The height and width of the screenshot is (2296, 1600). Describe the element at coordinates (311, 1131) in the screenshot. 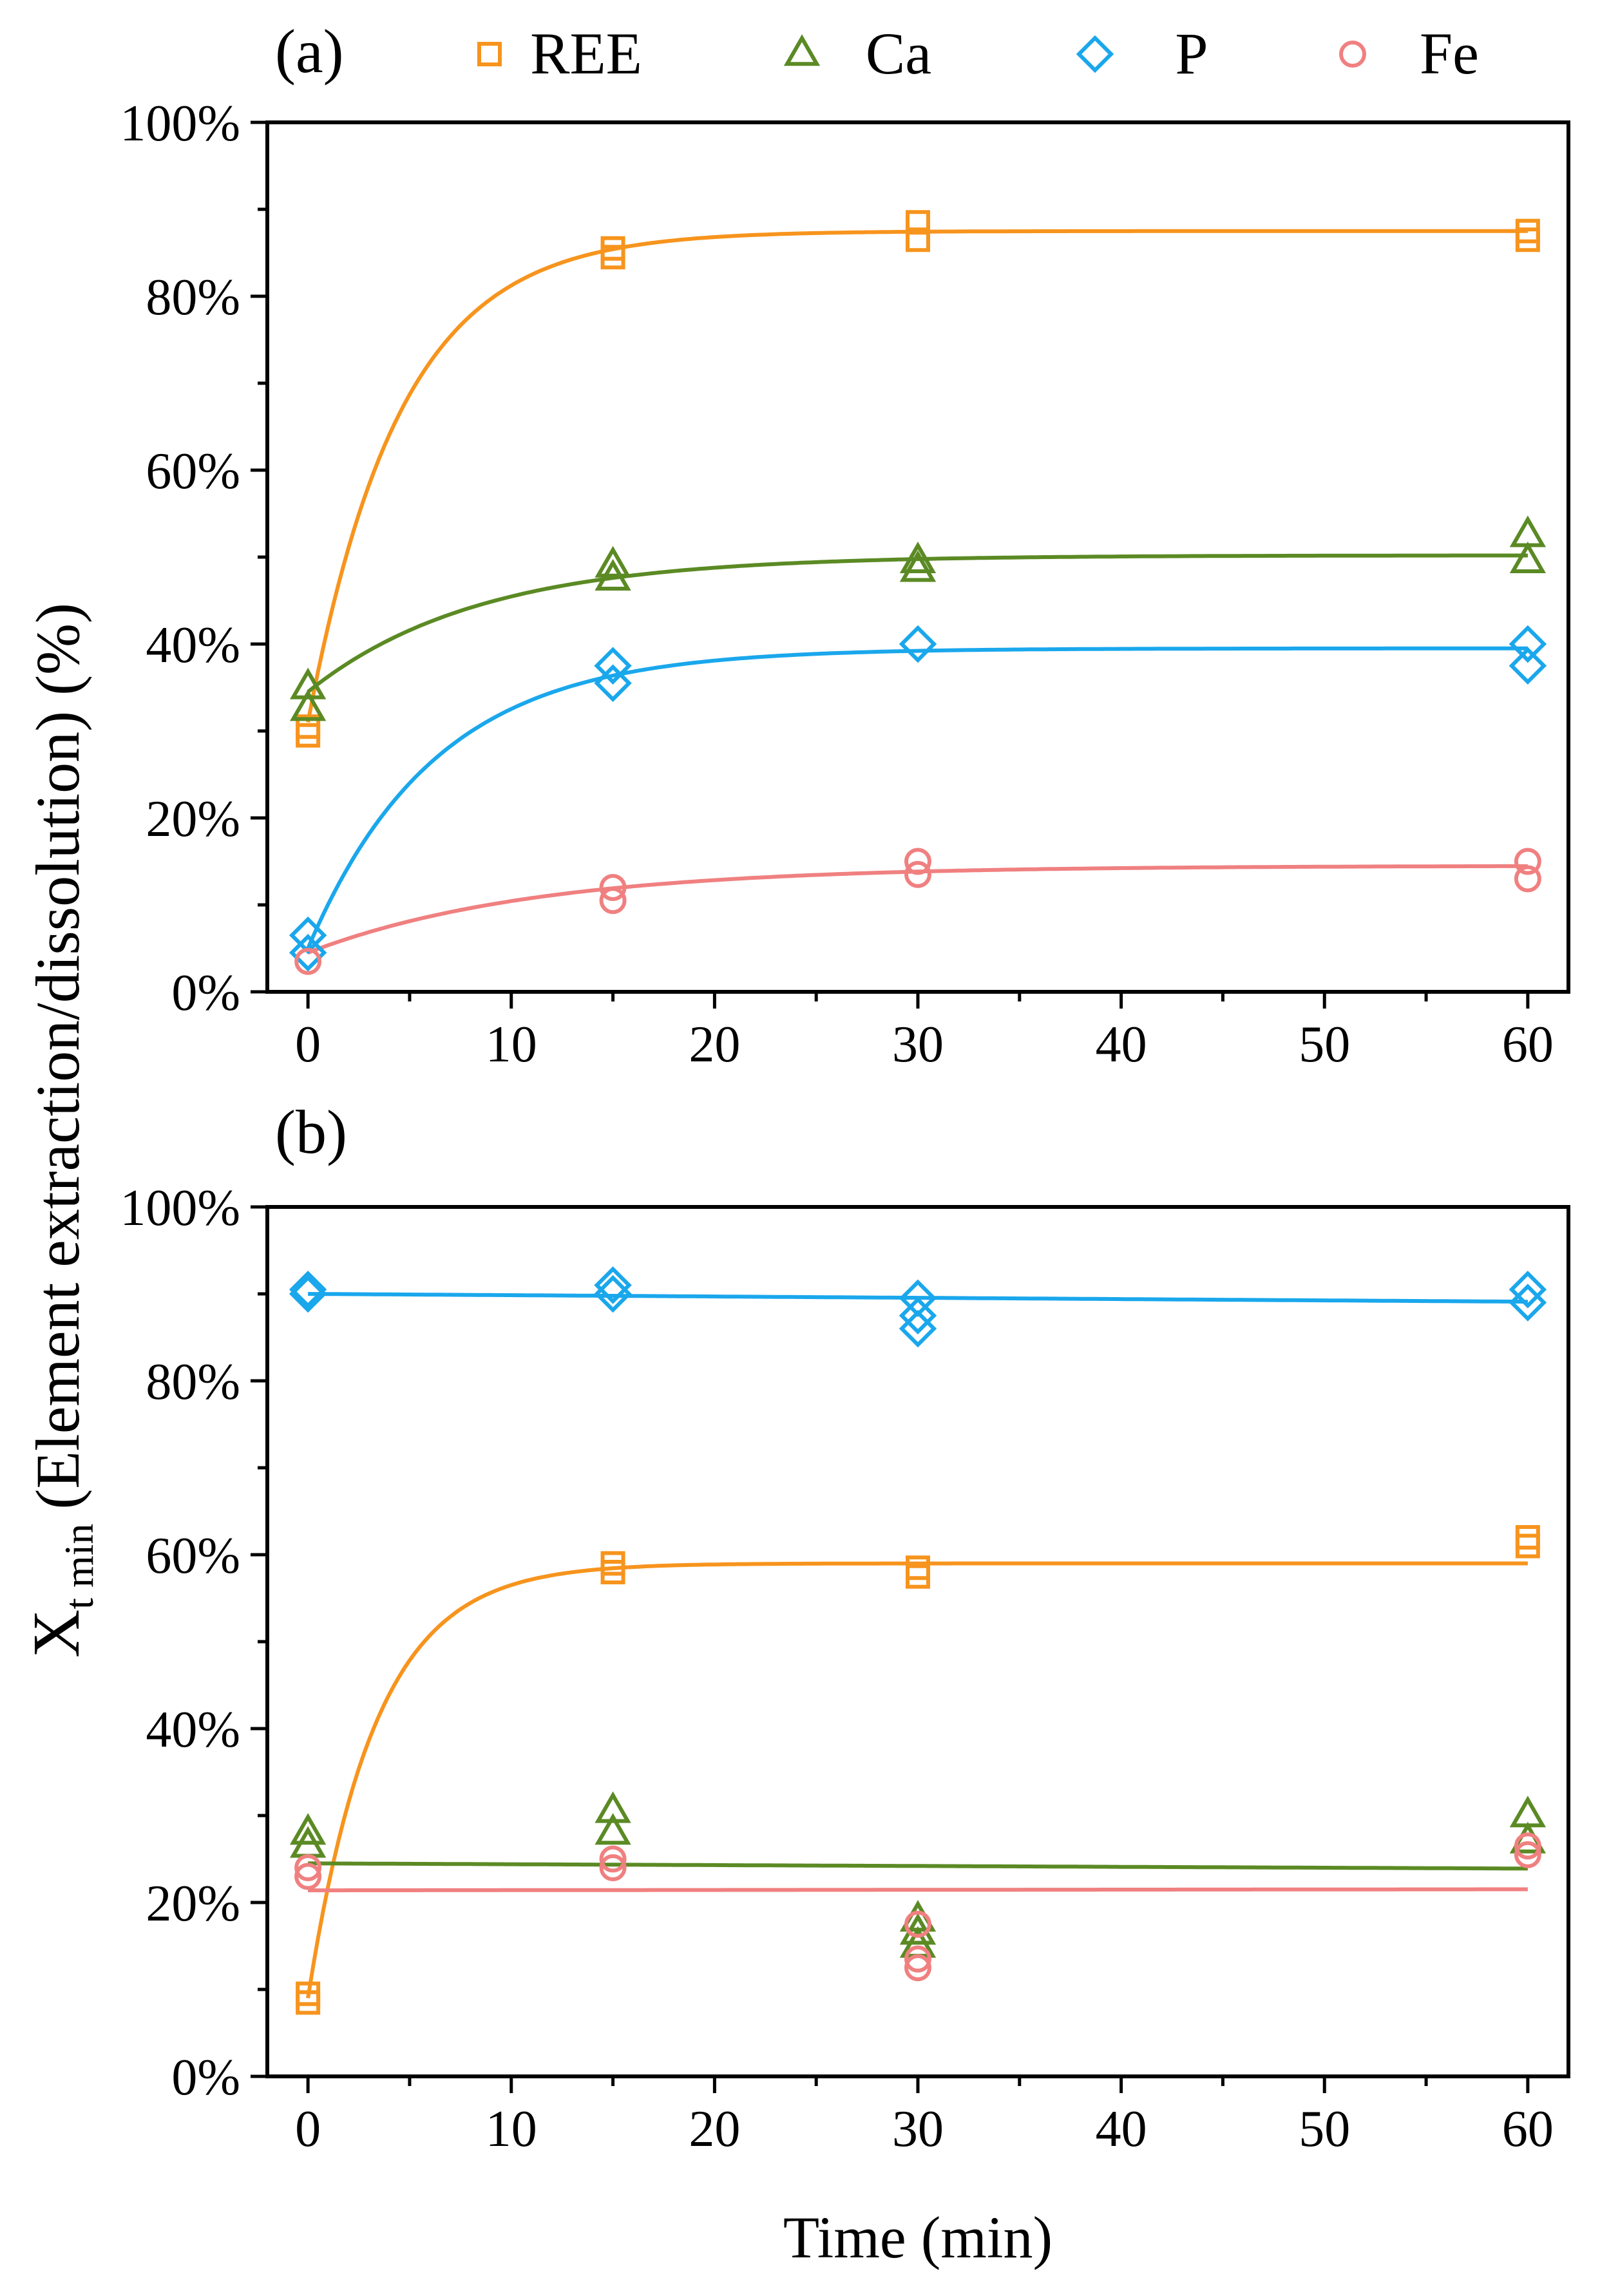

I see `panel-b-label: (b)` at that location.